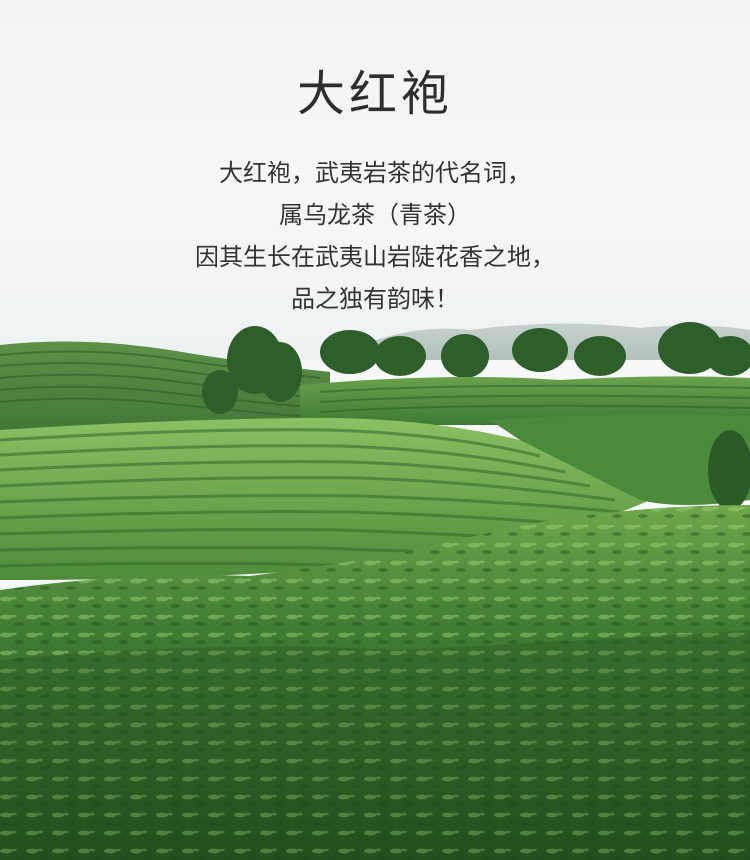  What do you see at coordinates (729, 470) in the screenshot?
I see `right-tree` at bounding box center [729, 470].